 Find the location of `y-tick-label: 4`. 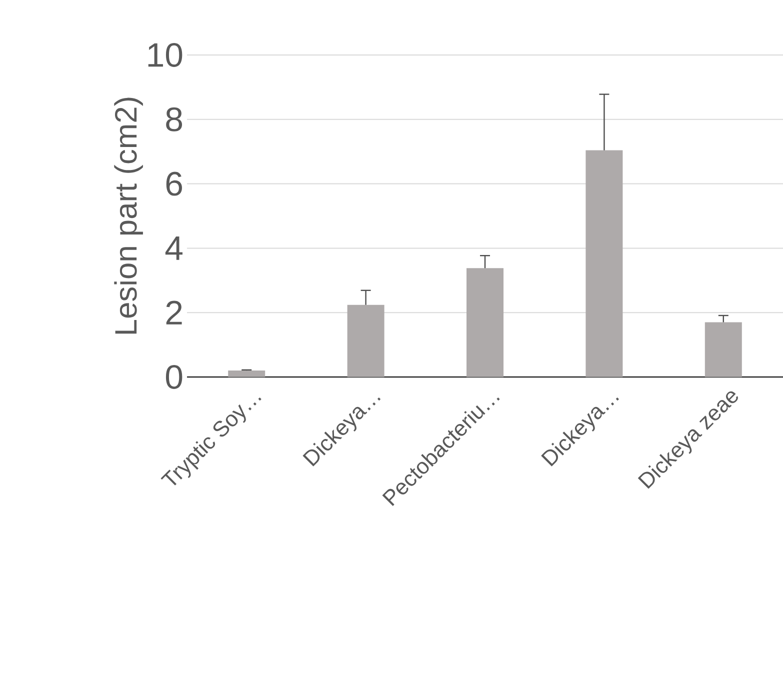

y-tick-label: 4 is located at coordinates (173, 248).